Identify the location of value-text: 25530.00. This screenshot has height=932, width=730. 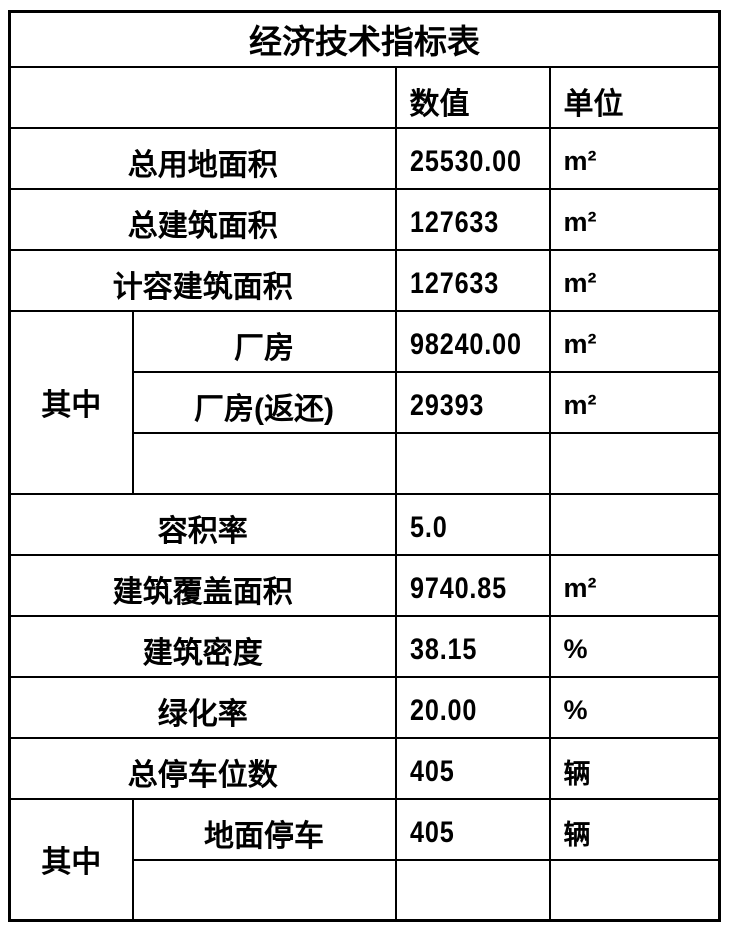
(465, 161).